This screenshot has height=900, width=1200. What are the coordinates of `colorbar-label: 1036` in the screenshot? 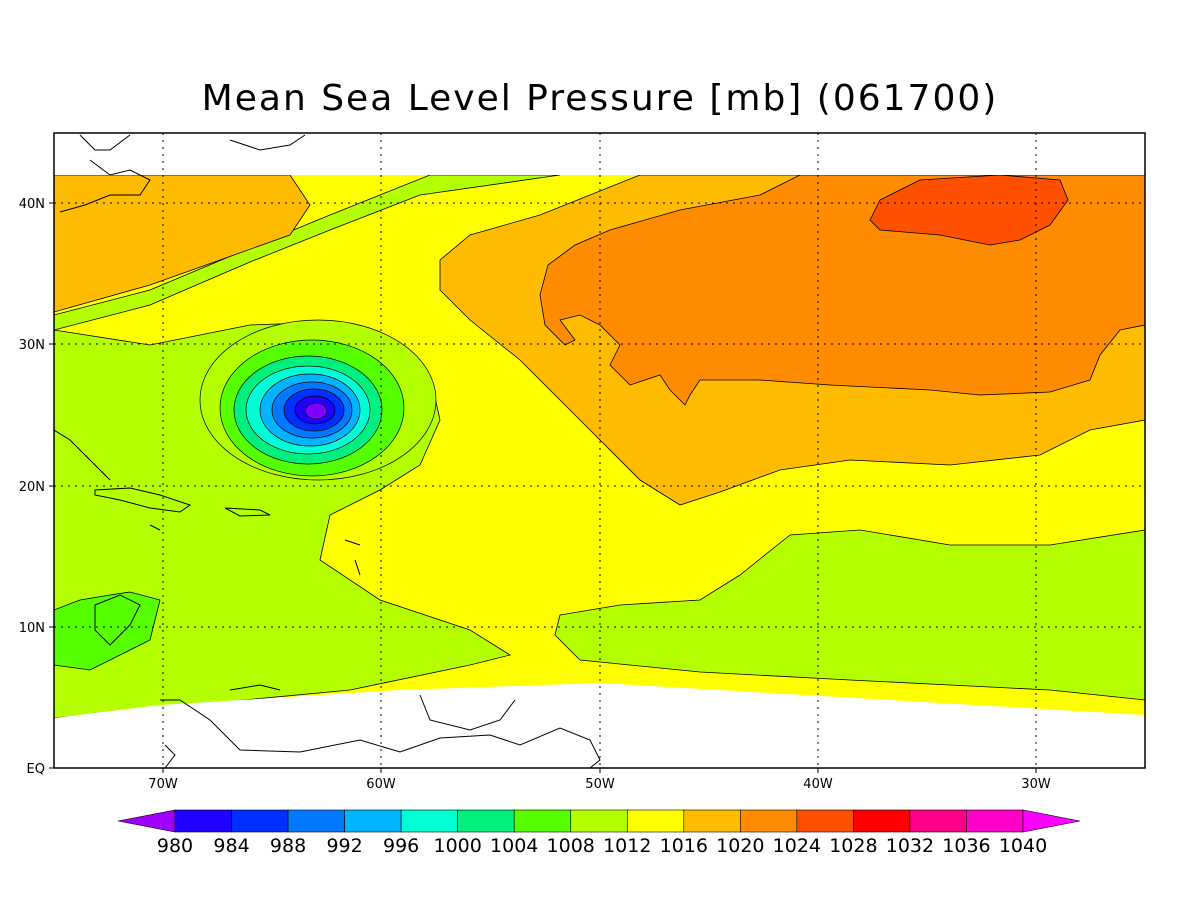 It's located at (966, 846).